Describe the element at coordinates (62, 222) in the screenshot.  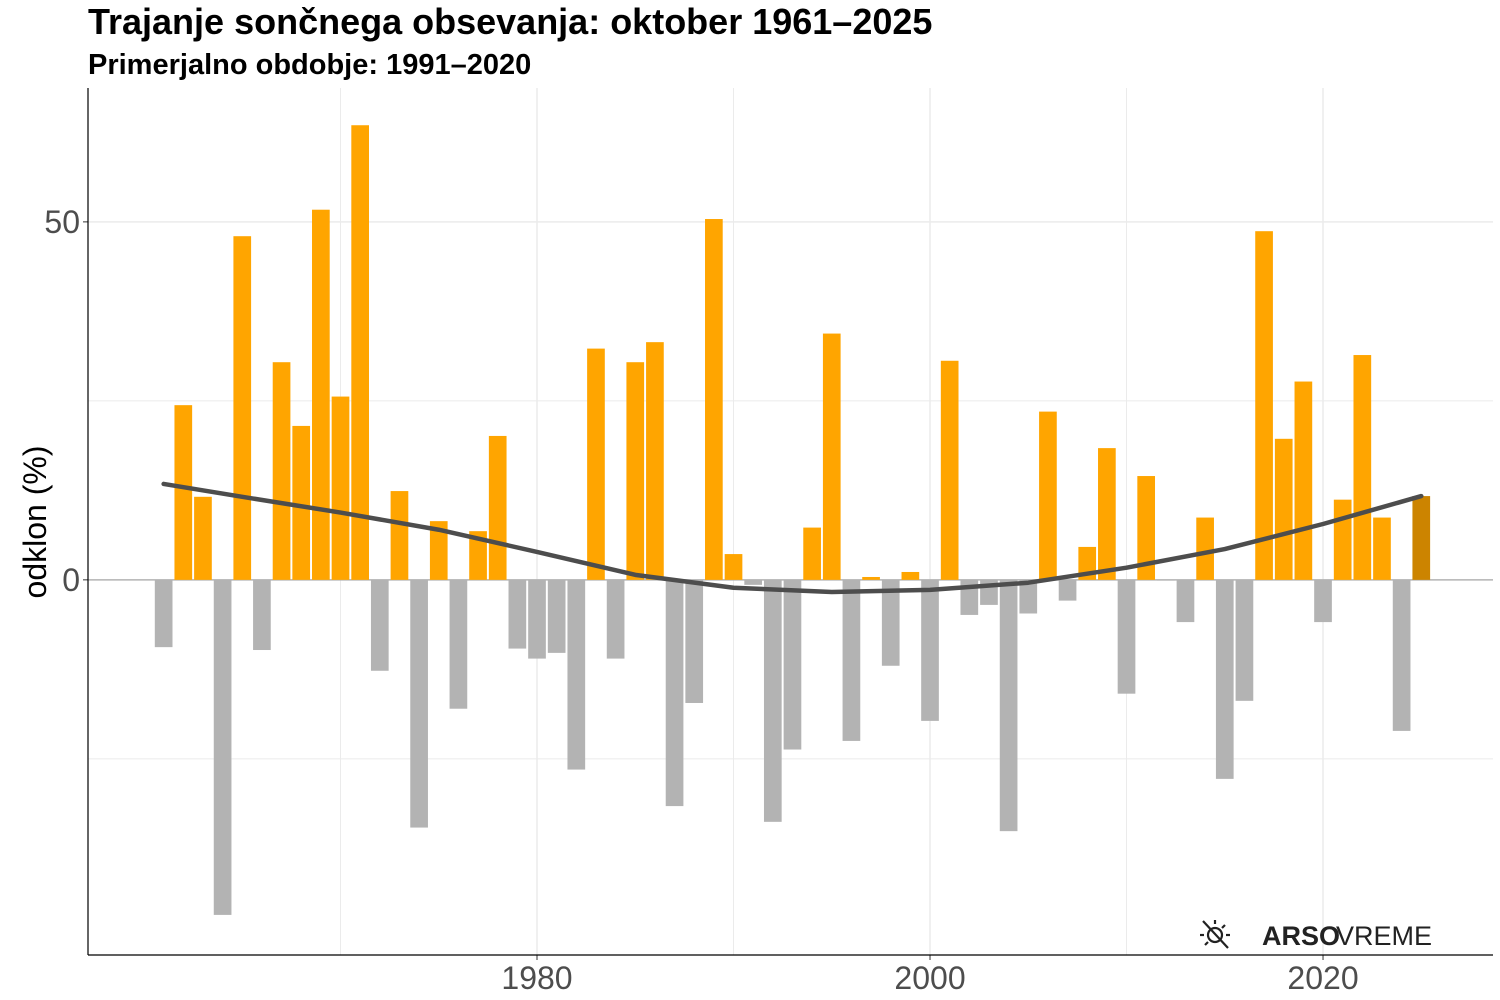
I see `y-tick-label: 50` at that location.